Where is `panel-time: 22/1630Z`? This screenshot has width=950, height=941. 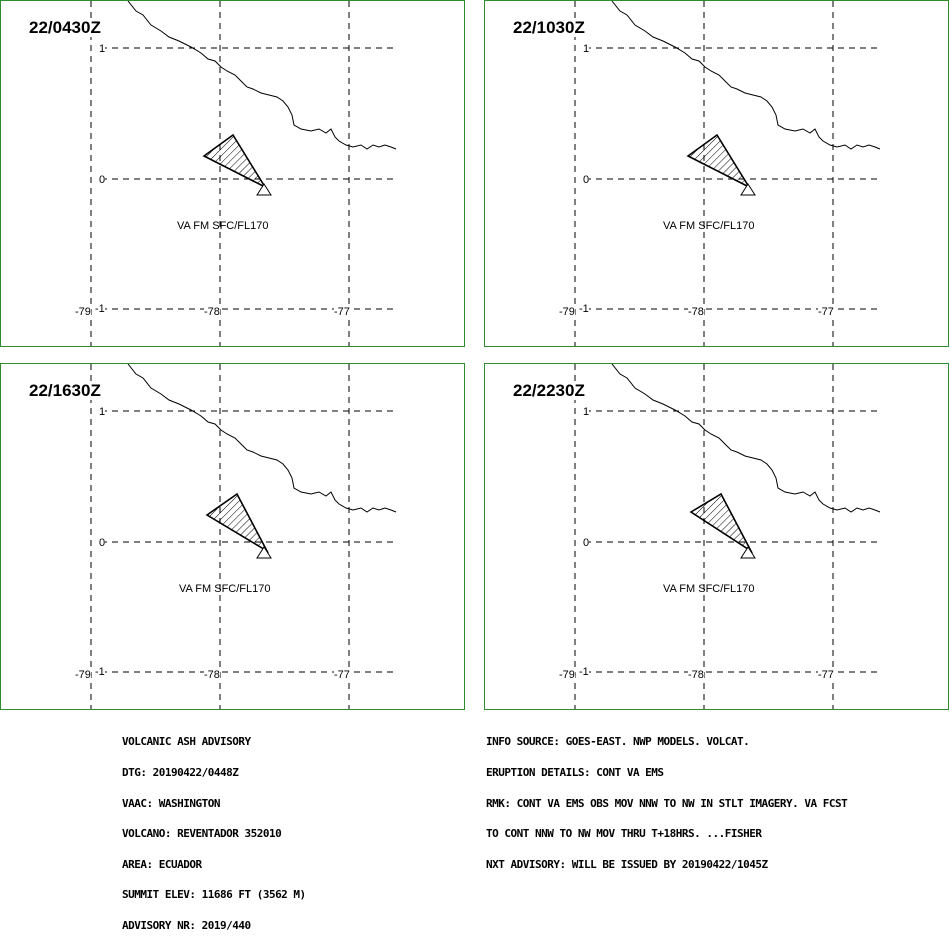
panel-time: 22/1630Z is located at coordinates (65, 390).